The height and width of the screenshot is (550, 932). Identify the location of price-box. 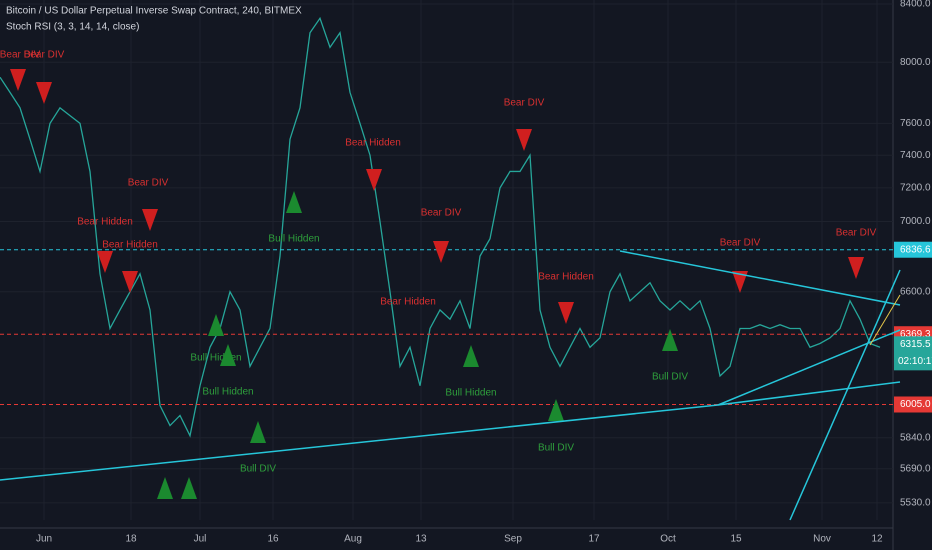
(913, 353).